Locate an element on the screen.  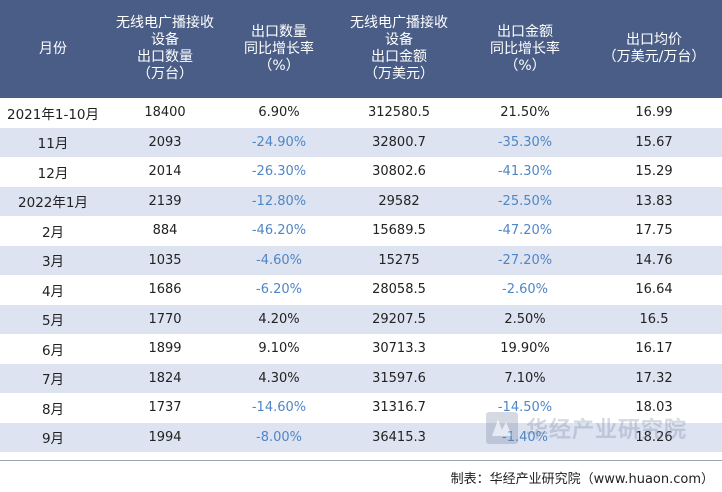
table-row: 4月 1686 -6.20% 28058.5 -2.60% 16.64 is located at coordinates (361, 290).